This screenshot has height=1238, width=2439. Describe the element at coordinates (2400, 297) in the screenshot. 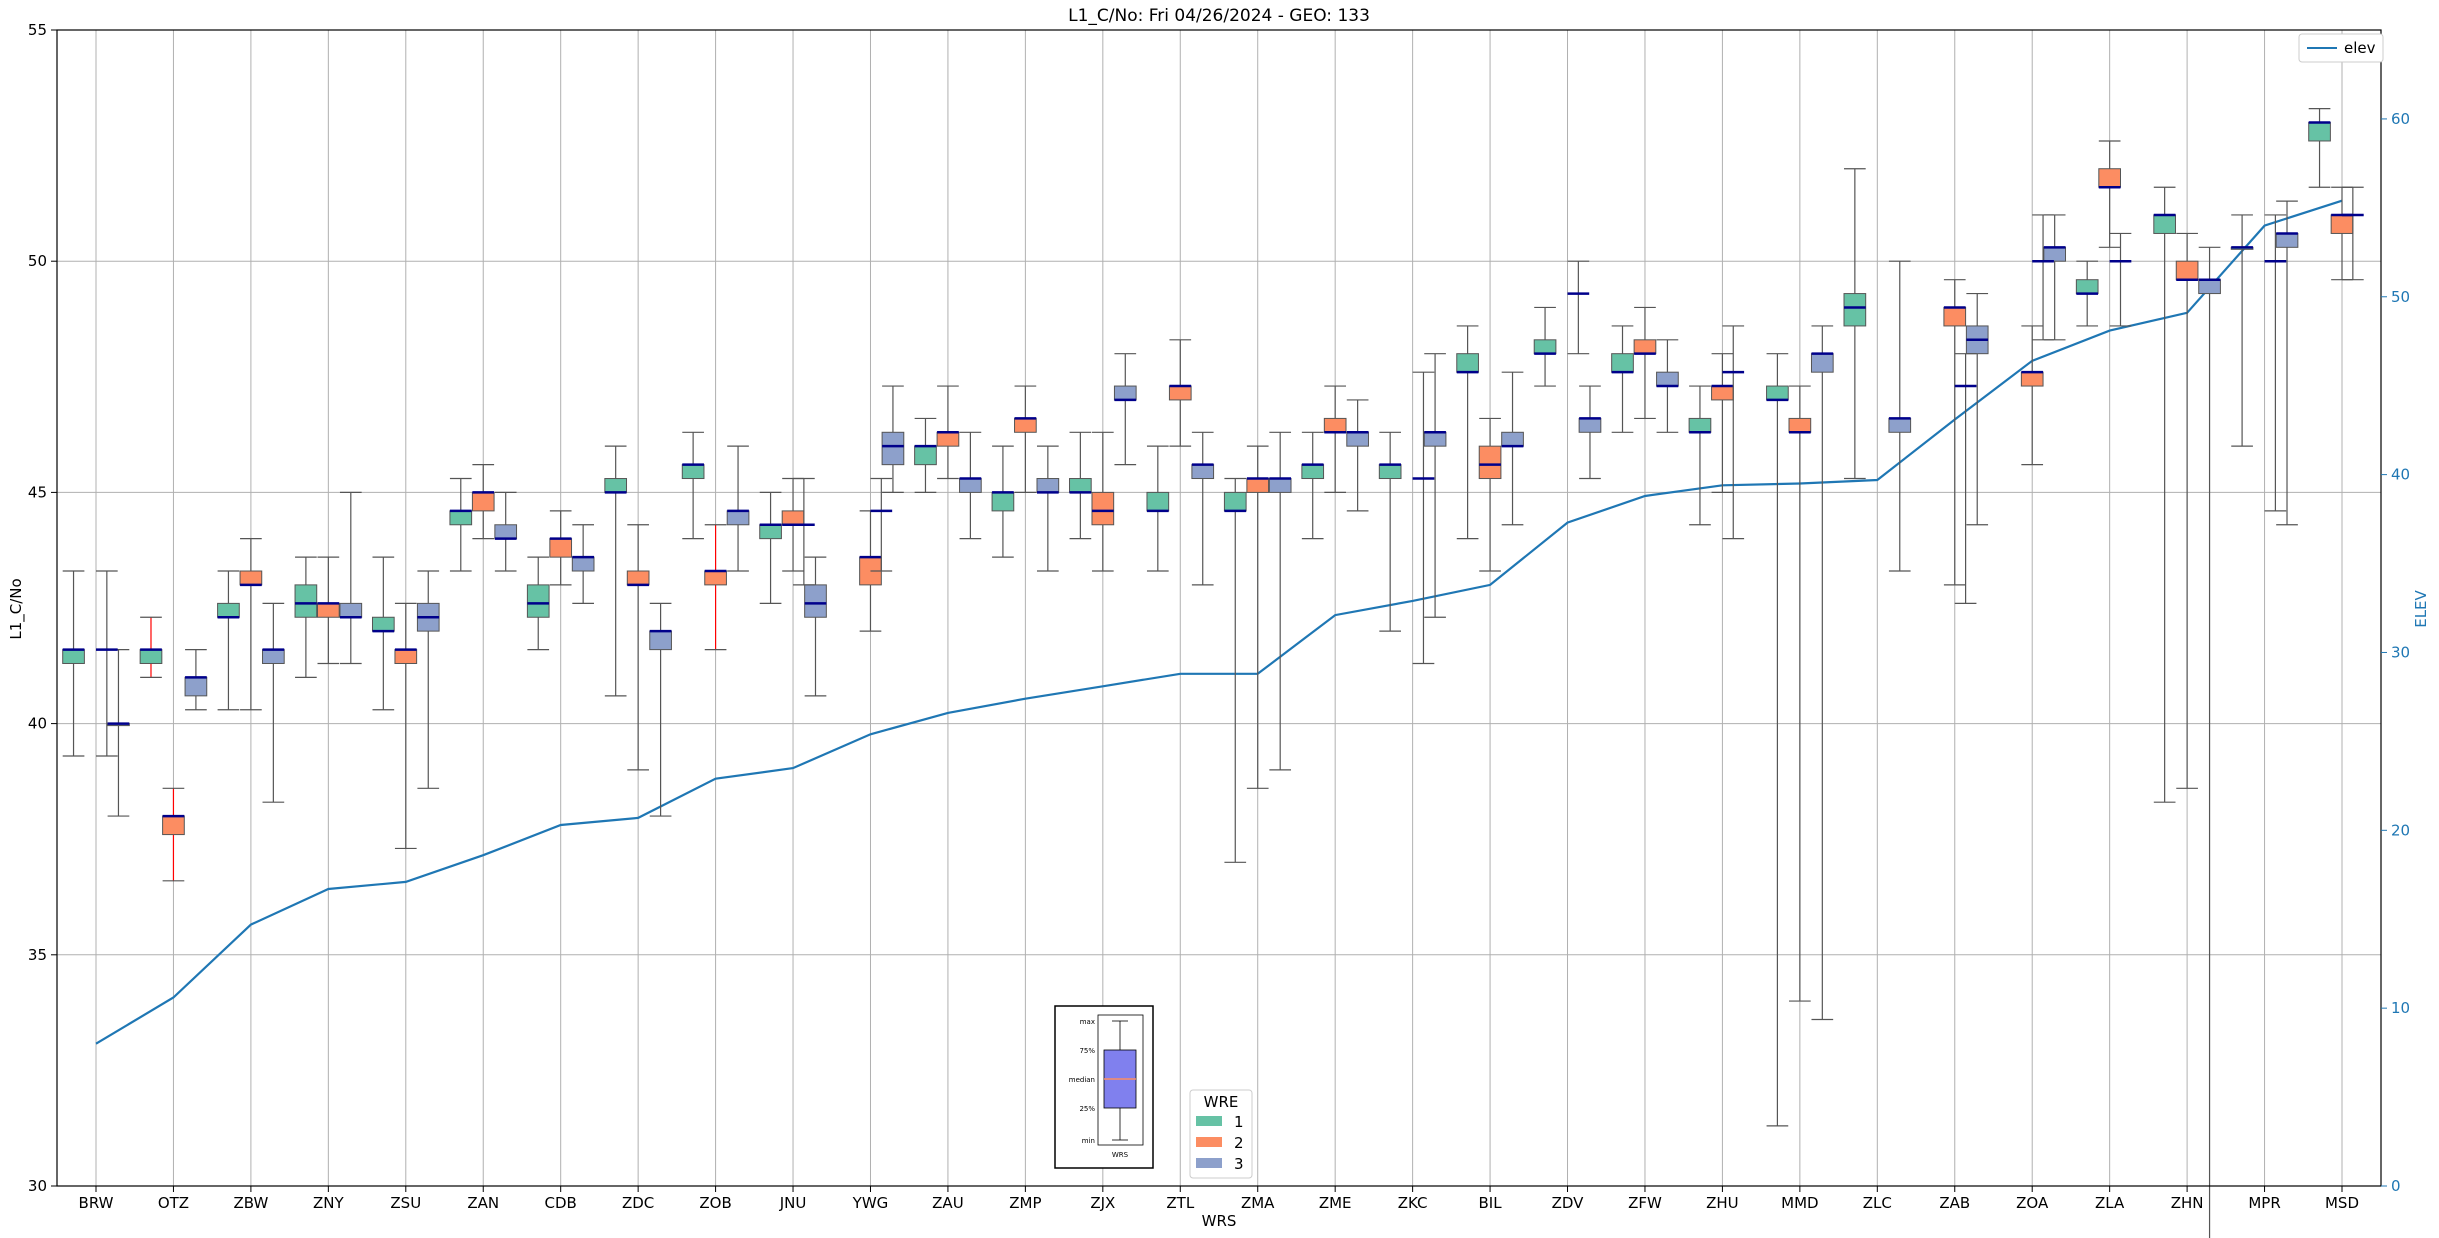

I see `y2-tick-label: 50` at that location.